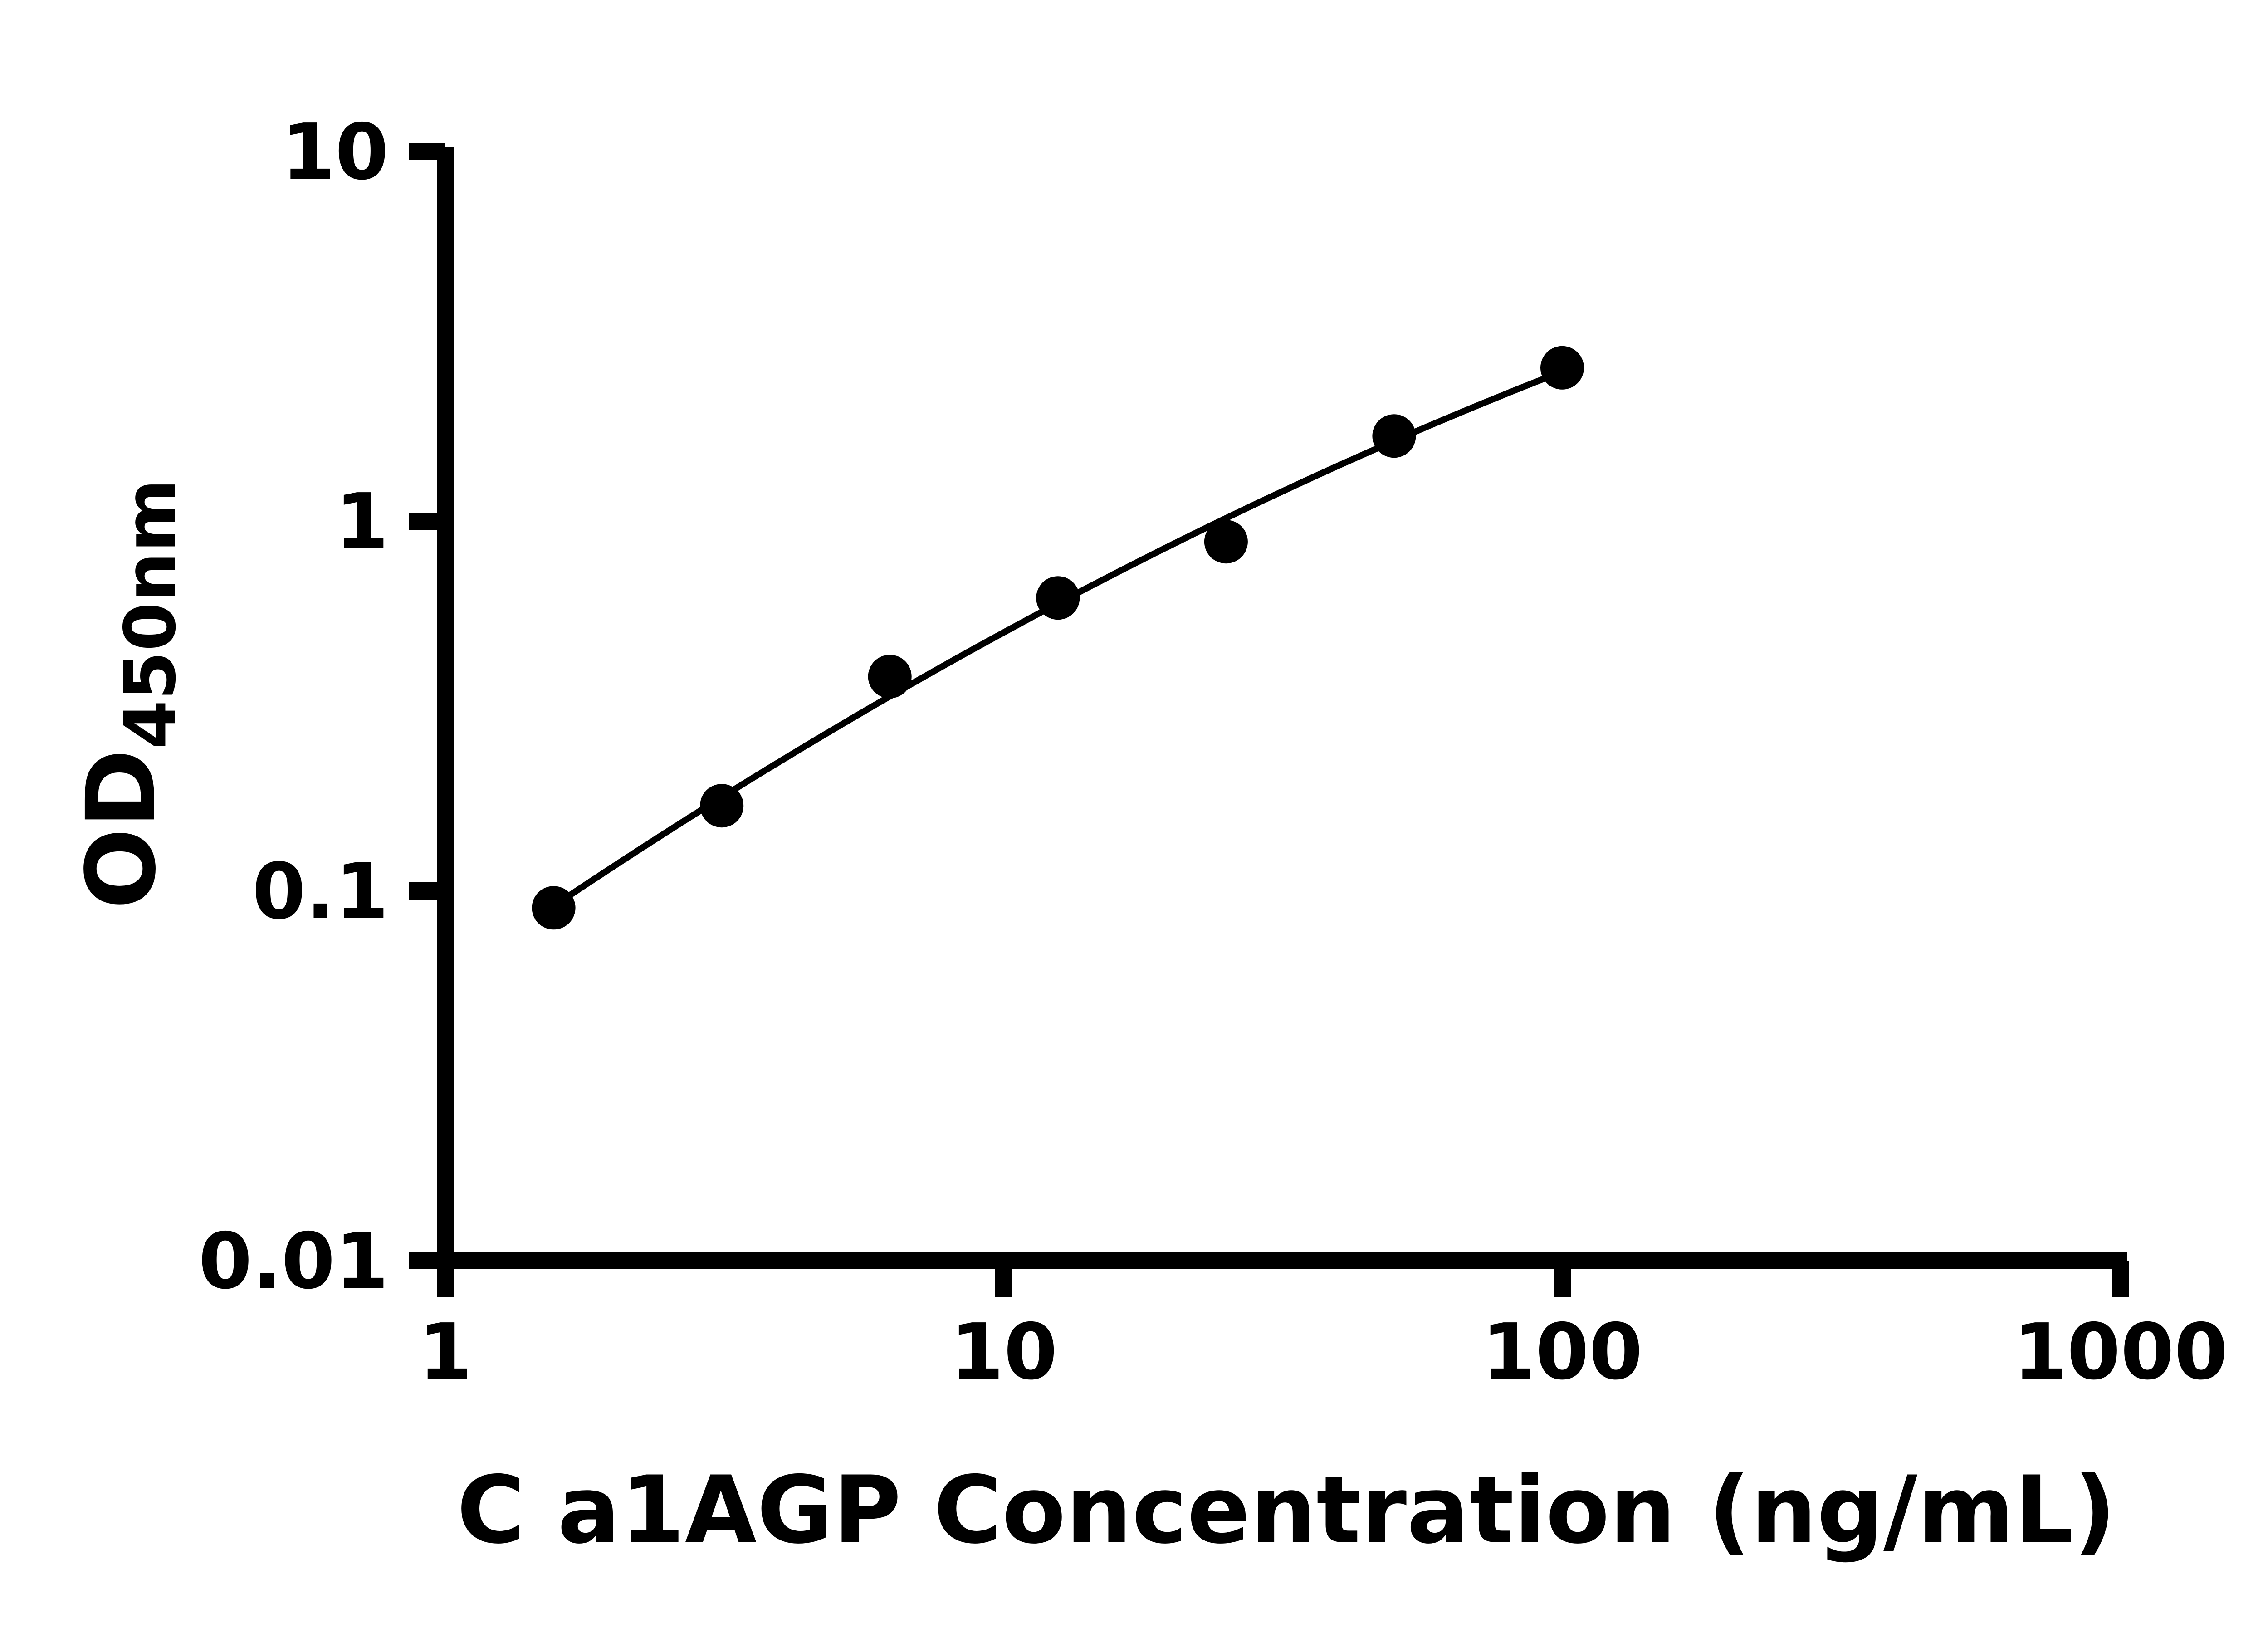 Image resolution: width=2268 pixels, height=1633 pixels. What do you see at coordinates (362, 522) in the screenshot?
I see `y-axis-tick-label: 1` at bounding box center [362, 522].